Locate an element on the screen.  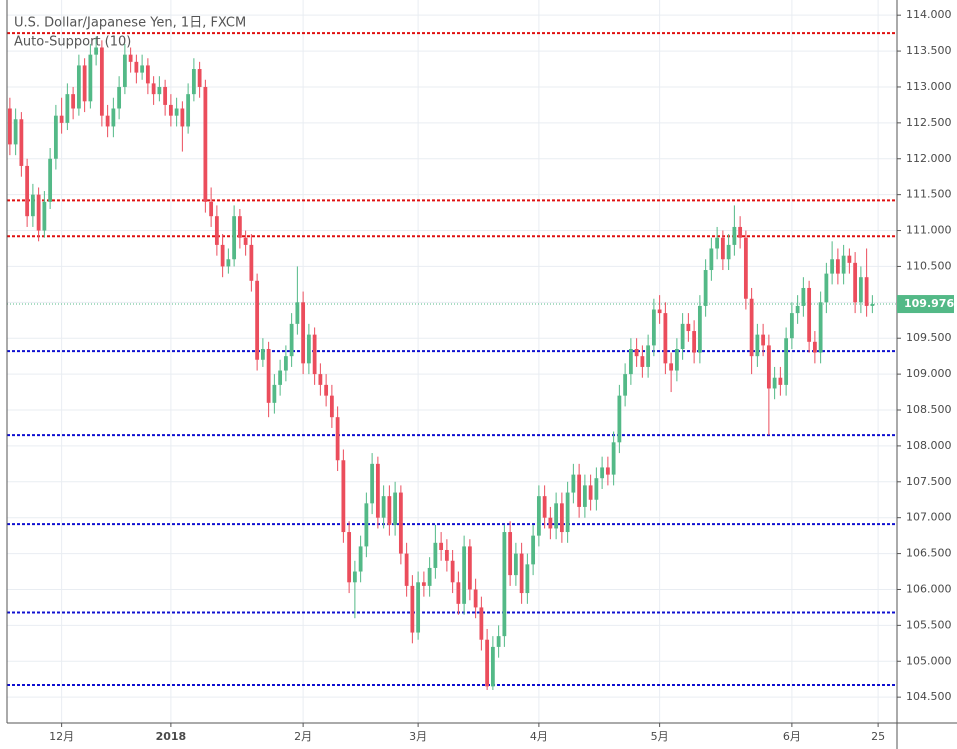
y-tick-label: 105.000 is located at coordinates (929, 660).